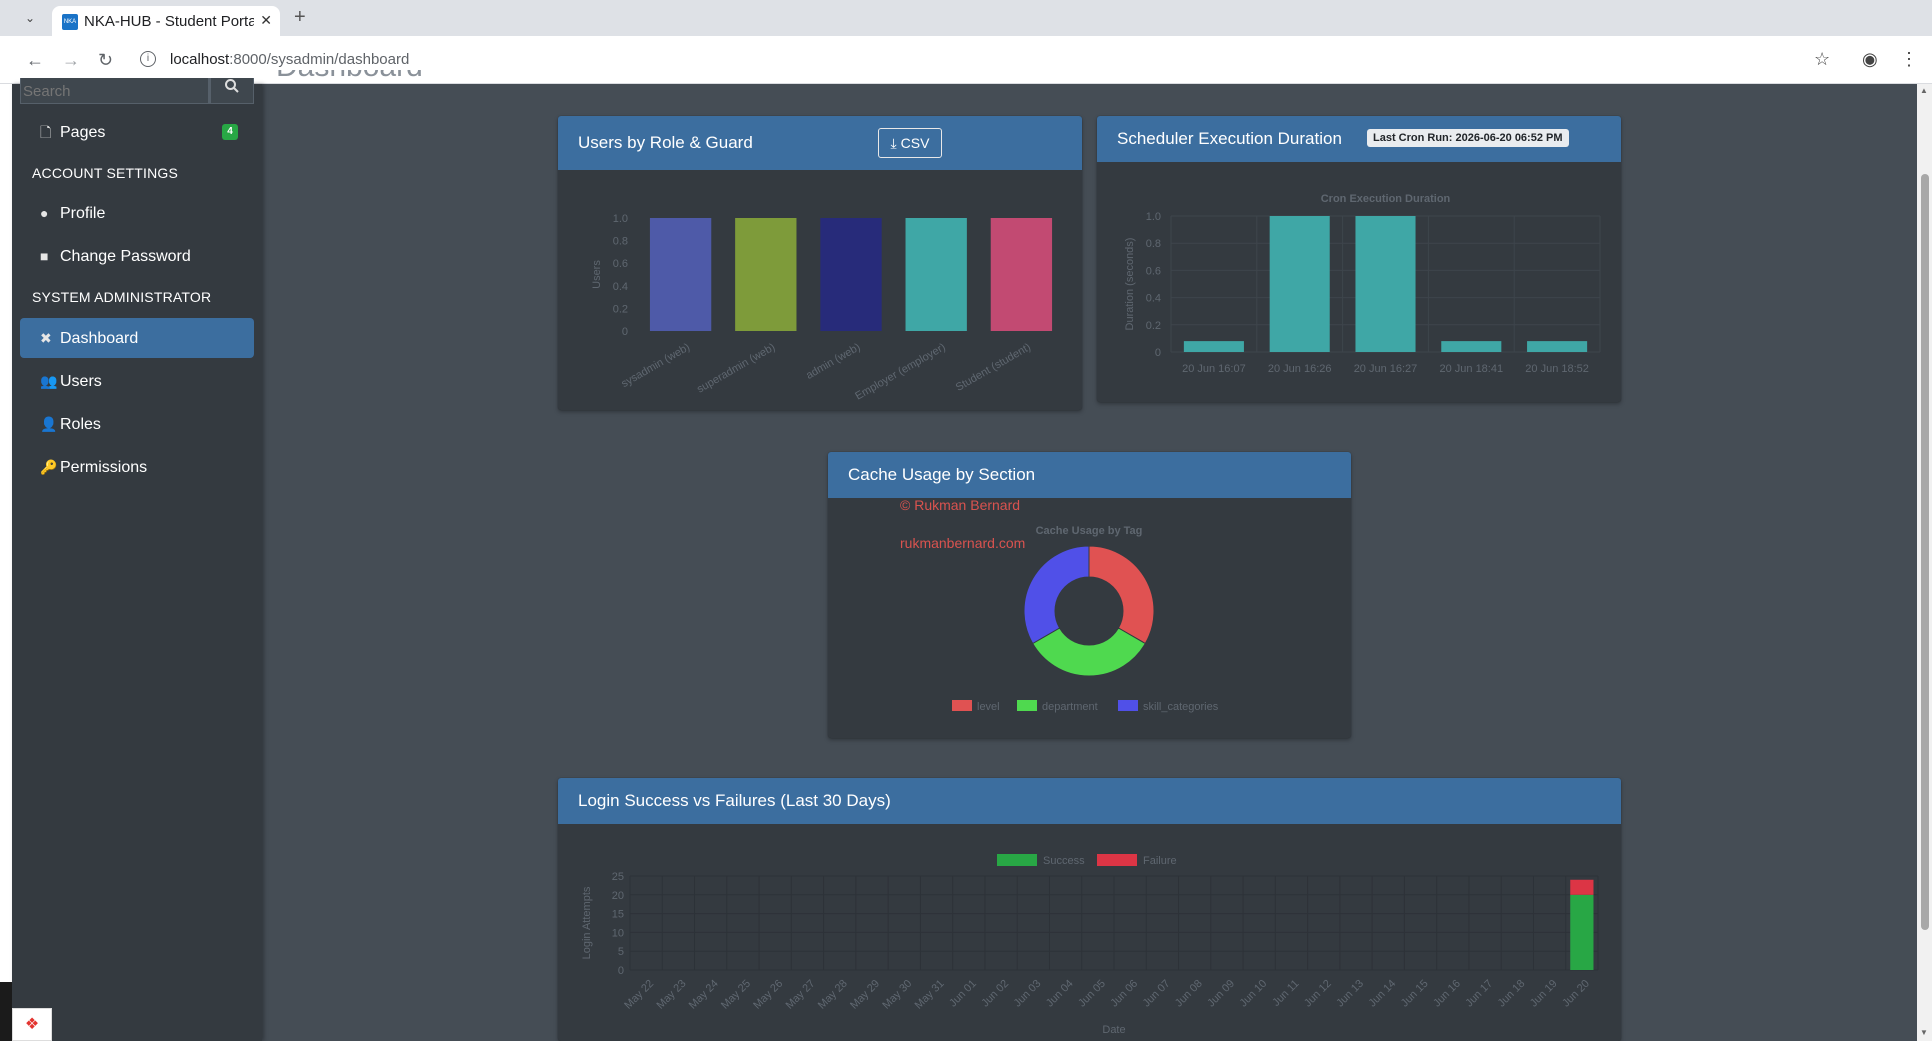 The width and height of the screenshot is (1932, 1041). What do you see at coordinates (655, 365) in the screenshot?
I see `x-tick-label: sysadmin (web)` at bounding box center [655, 365].